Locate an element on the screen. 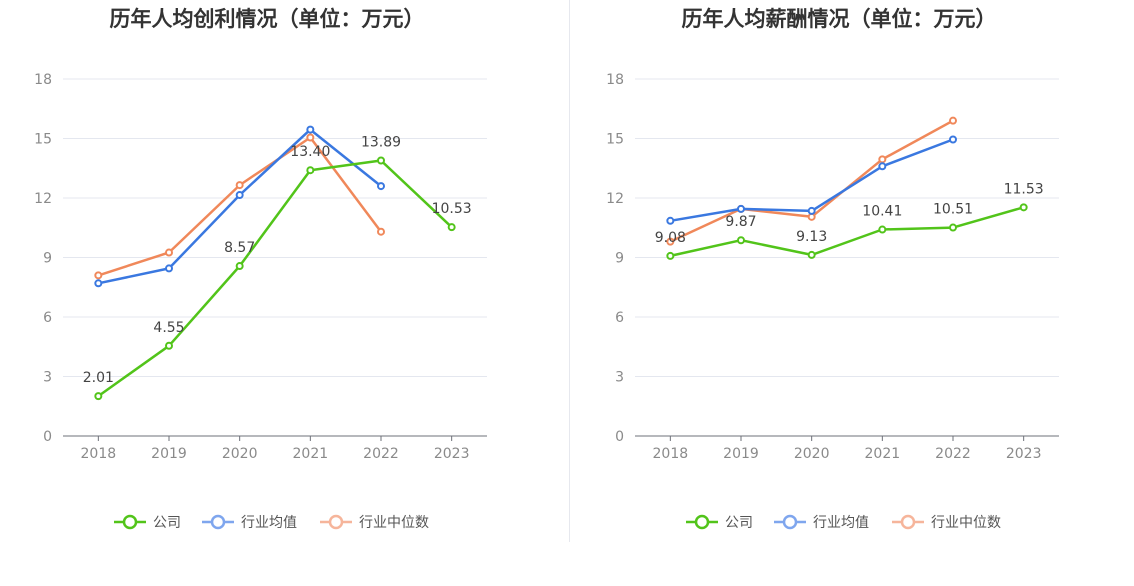  panel-divider is located at coordinates (569, 271).